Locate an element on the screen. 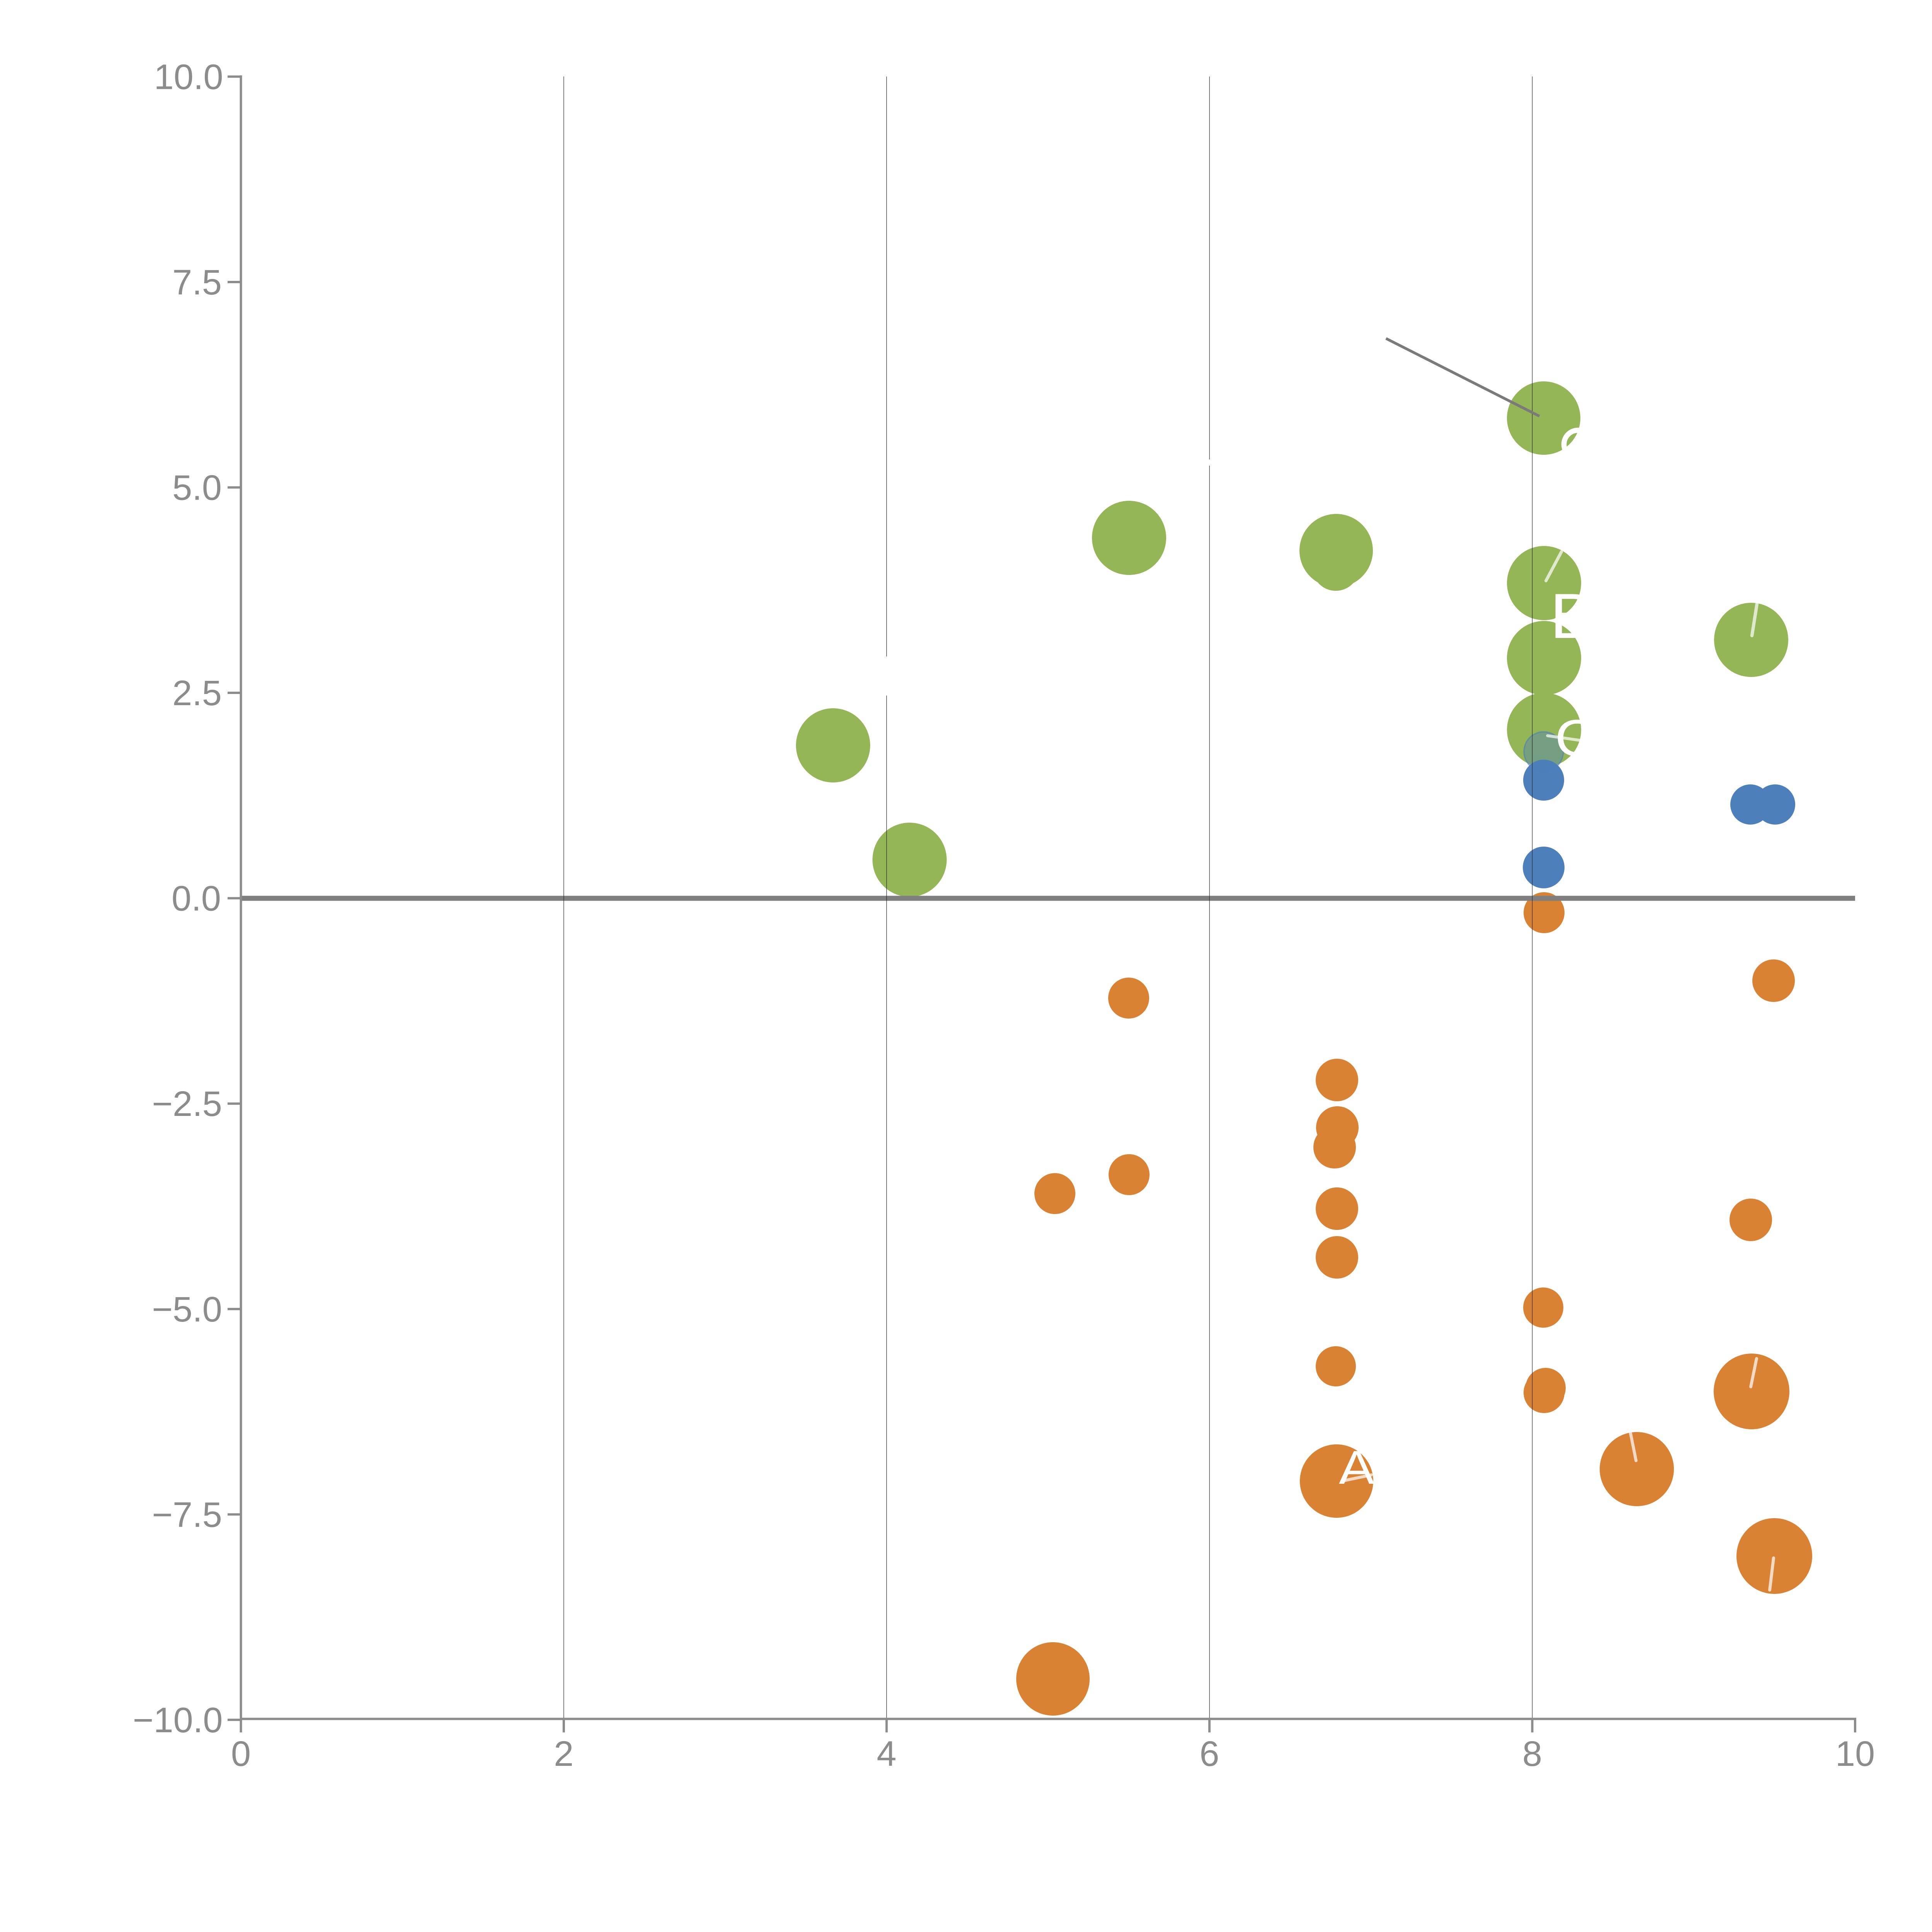 The image size is (1932, 1932). svg-text: 0 is located at coordinates (241, 1754).